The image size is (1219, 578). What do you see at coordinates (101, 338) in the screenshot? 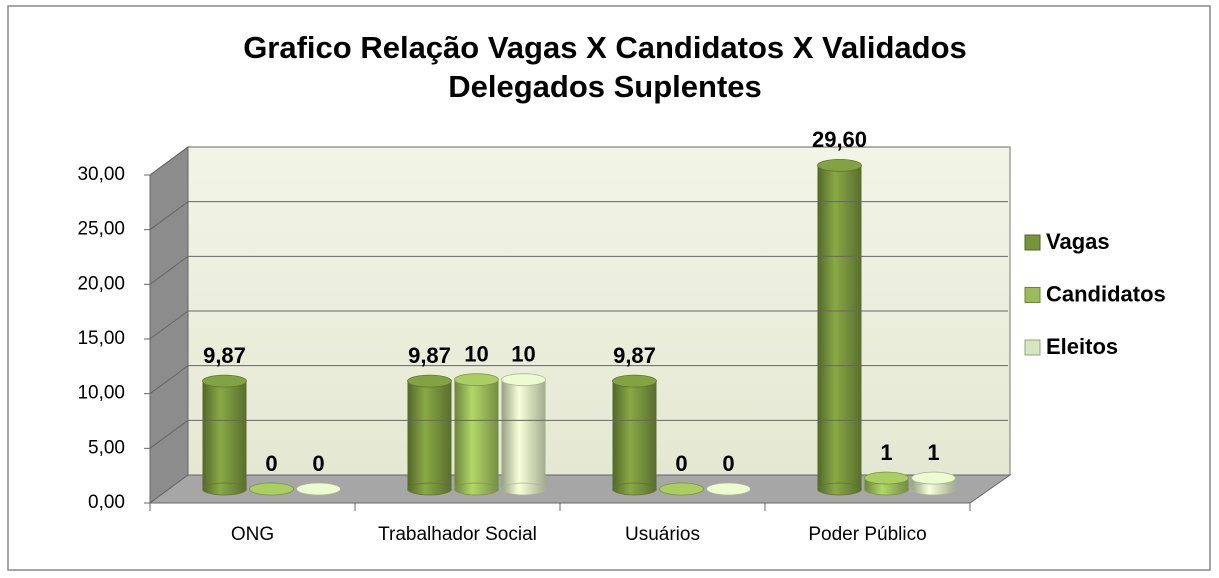
I see `y-tick-label: 15,00` at bounding box center [101, 338].